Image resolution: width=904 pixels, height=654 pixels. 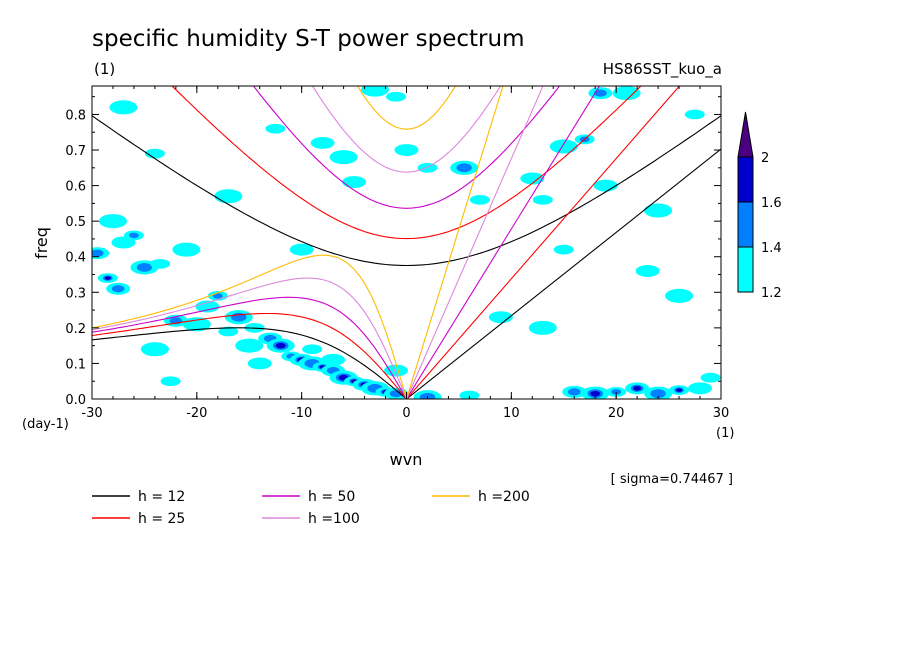 What do you see at coordinates (308, 39) in the screenshot?
I see `chart-title: specific humidity S-T power spectrum` at bounding box center [308, 39].